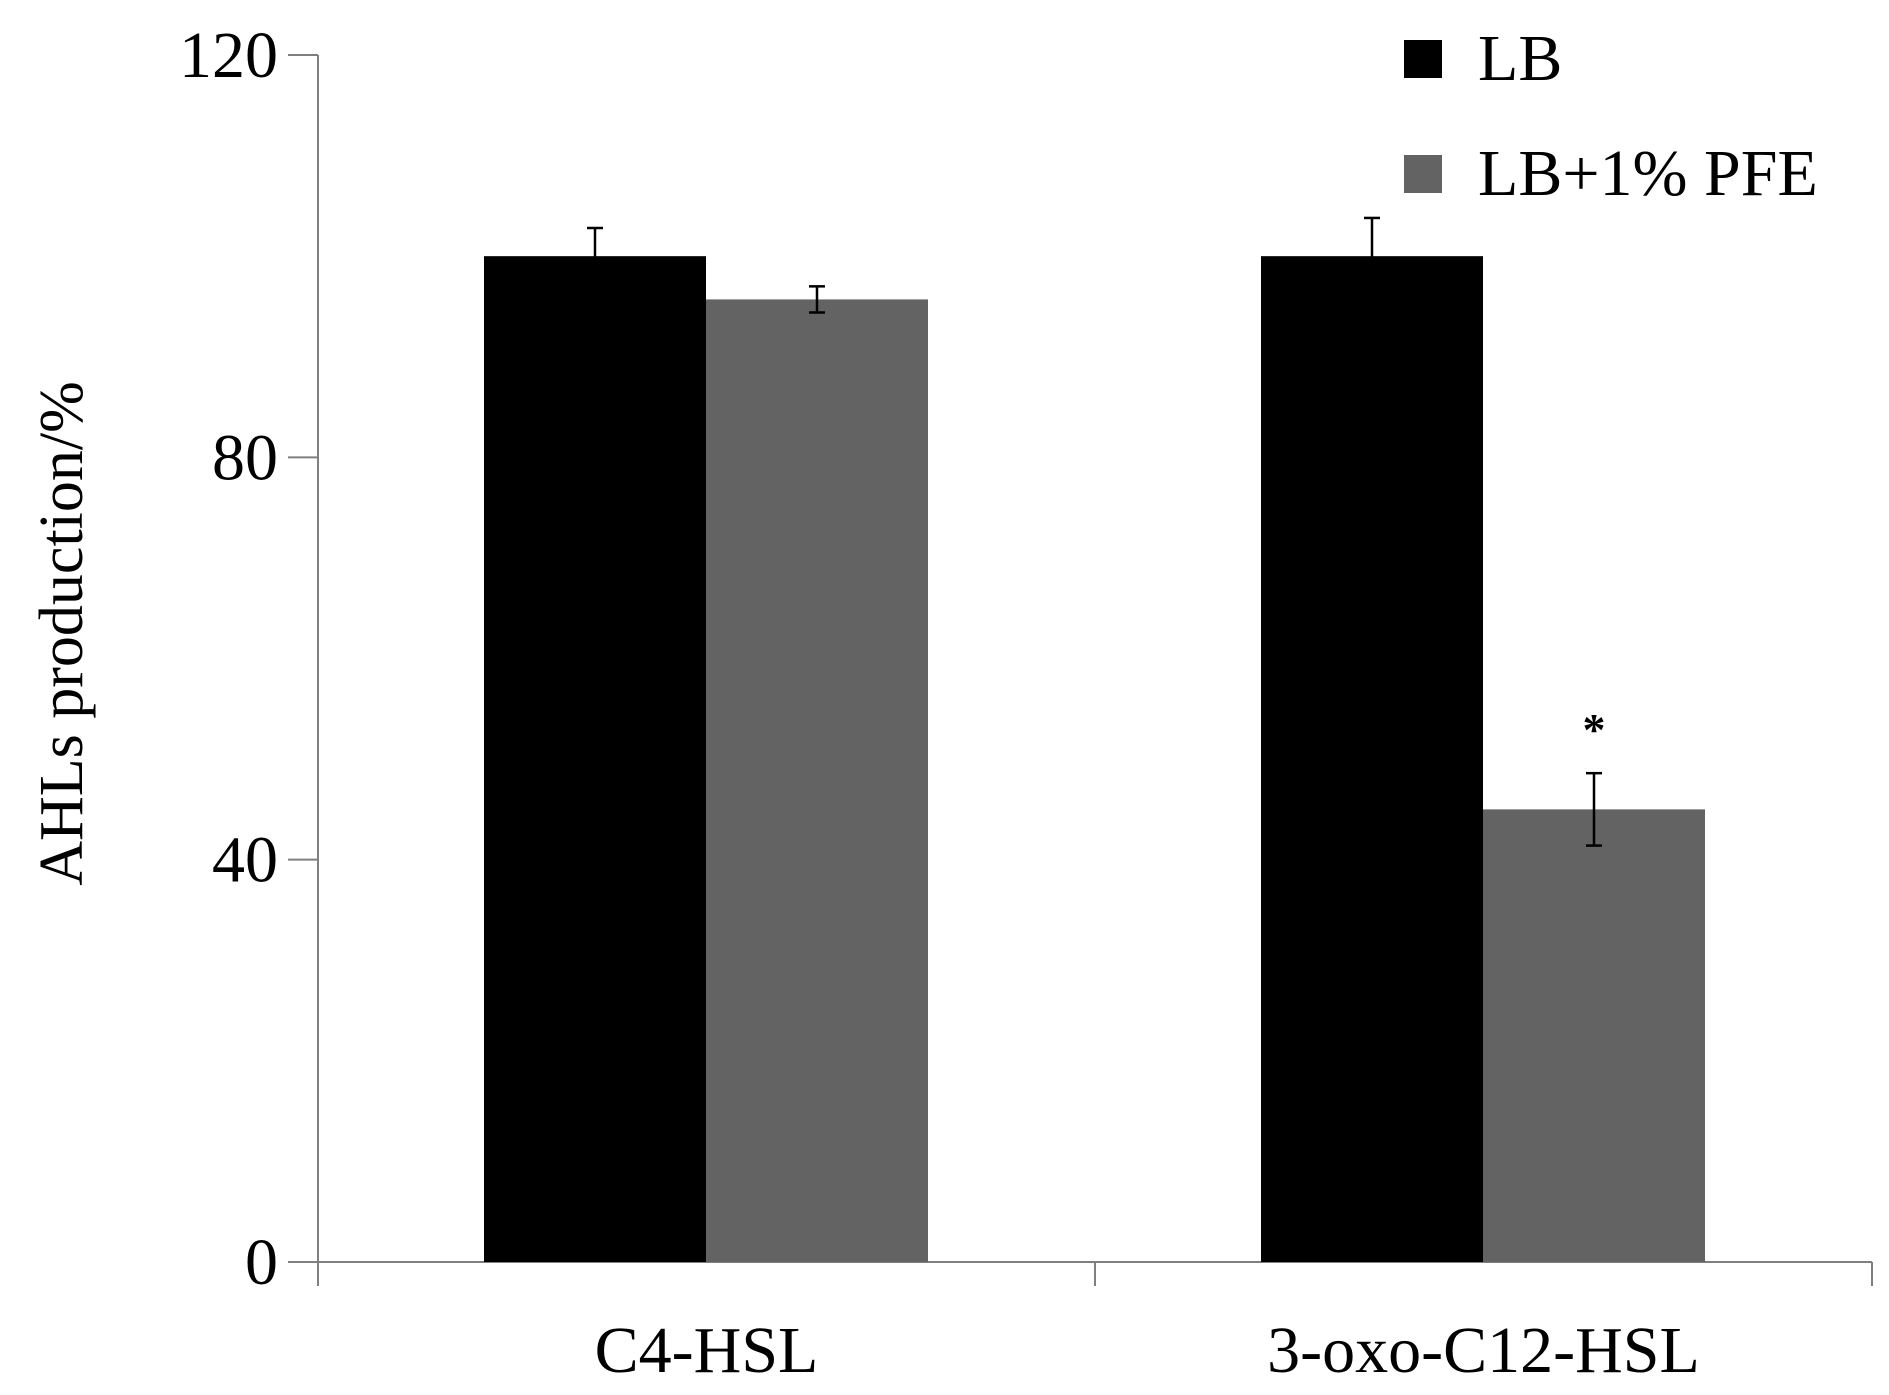 Image resolution: width=1889 pixels, height=1395 pixels. Describe the element at coordinates (245, 457) in the screenshot. I see `y-tick-label: 80` at that location.